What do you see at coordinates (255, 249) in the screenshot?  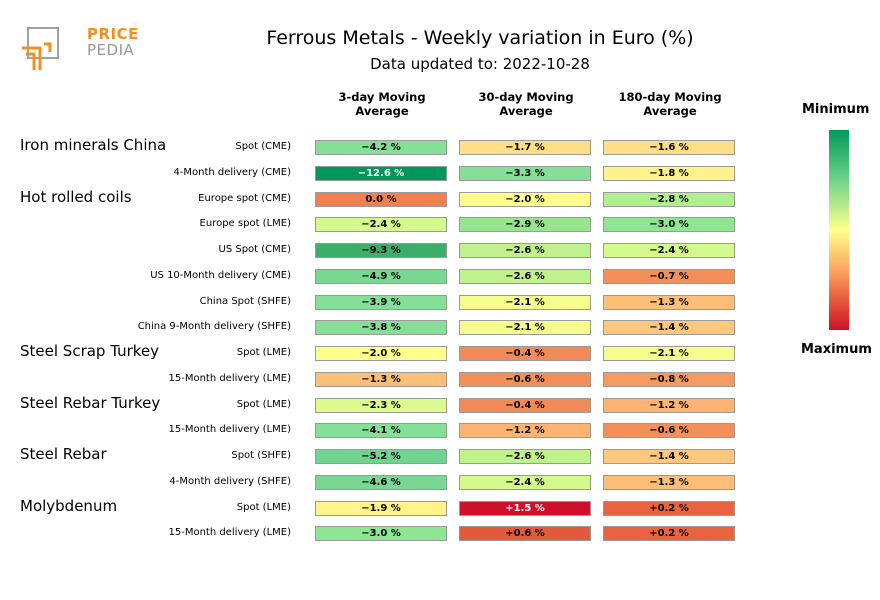 I see `row-label: US Spot (CME)` at bounding box center [255, 249].